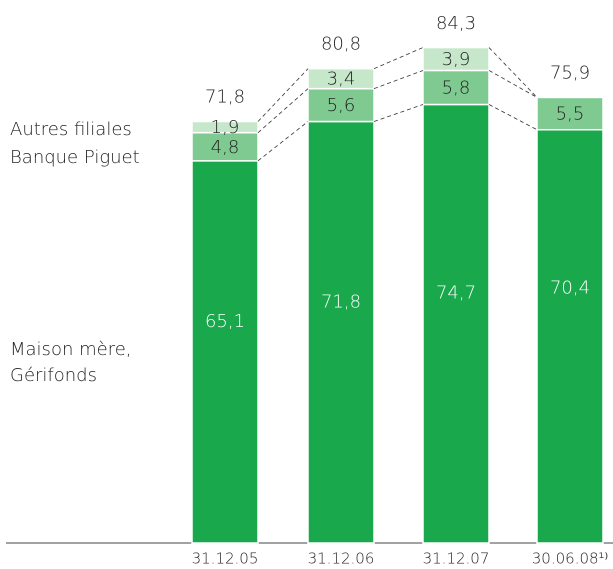 This screenshot has height=569, width=613. I want to click on legend-label: Autres filiales, so click(71, 129).